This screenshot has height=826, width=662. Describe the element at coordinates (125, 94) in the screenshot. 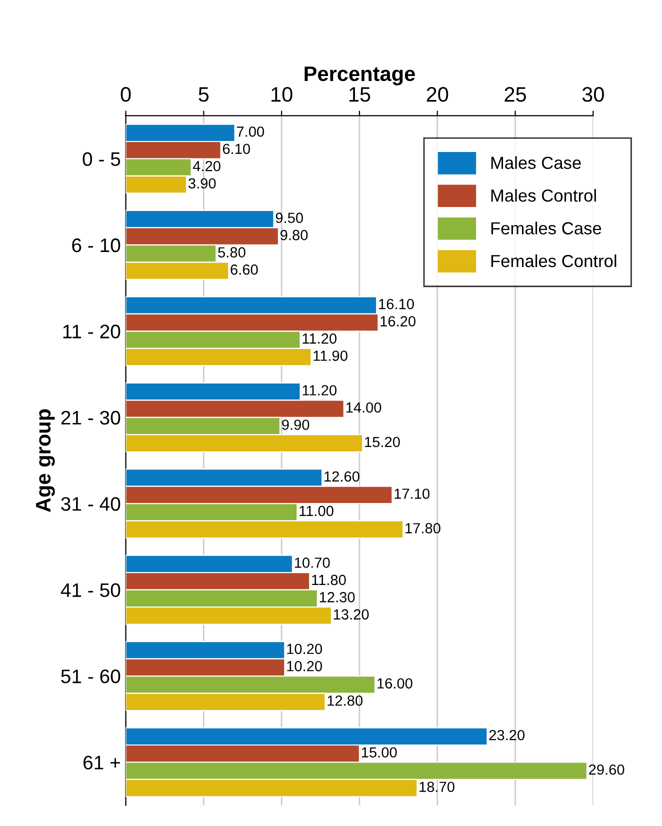

I see `x-tick-label: 0` at that location.